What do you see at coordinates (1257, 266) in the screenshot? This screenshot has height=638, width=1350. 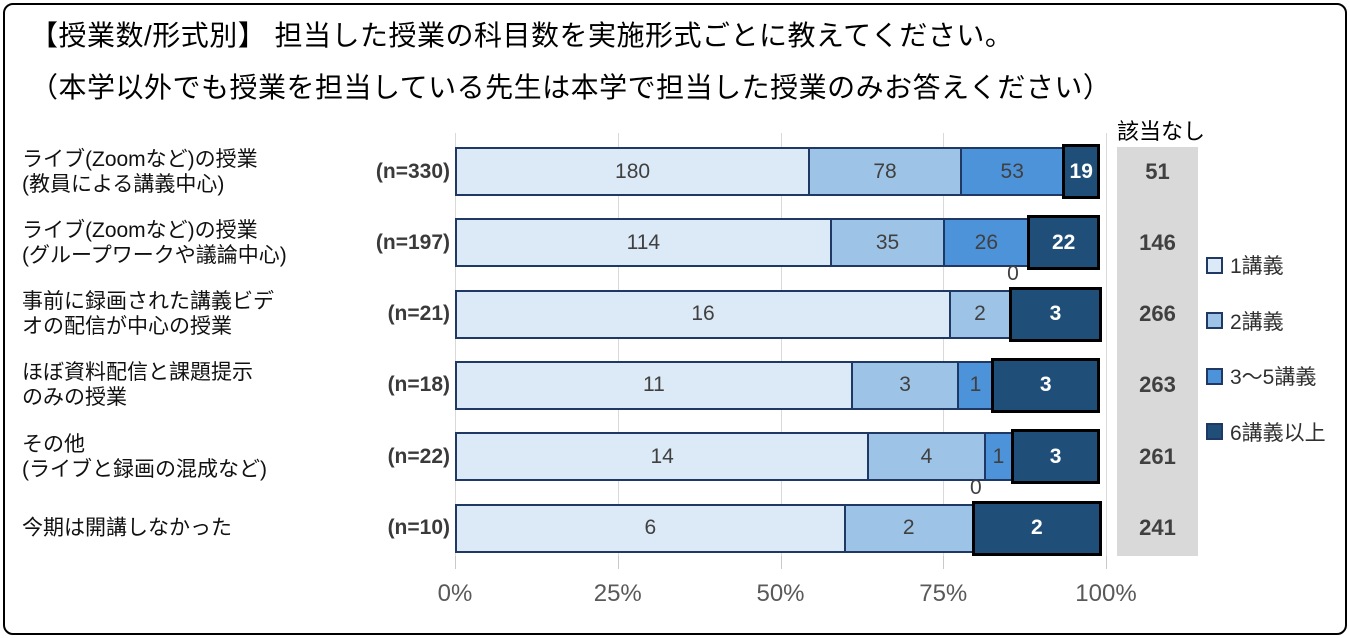 I see `legend-label: 1講義` at bounding box center [1257, 266].